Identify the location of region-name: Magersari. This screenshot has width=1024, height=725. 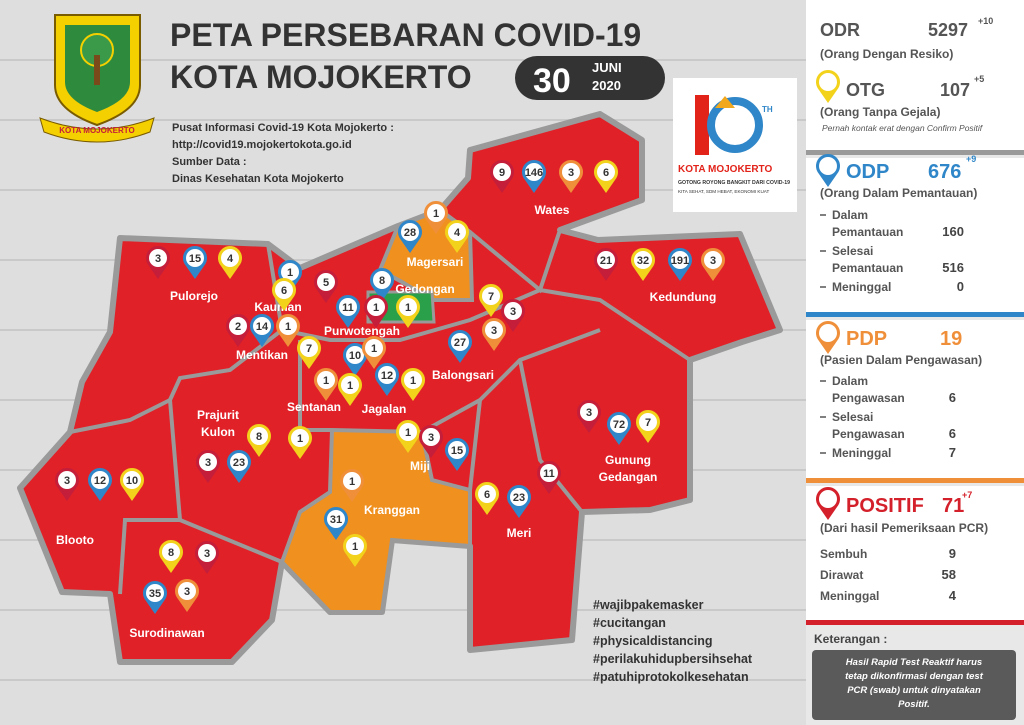
(435, 262).